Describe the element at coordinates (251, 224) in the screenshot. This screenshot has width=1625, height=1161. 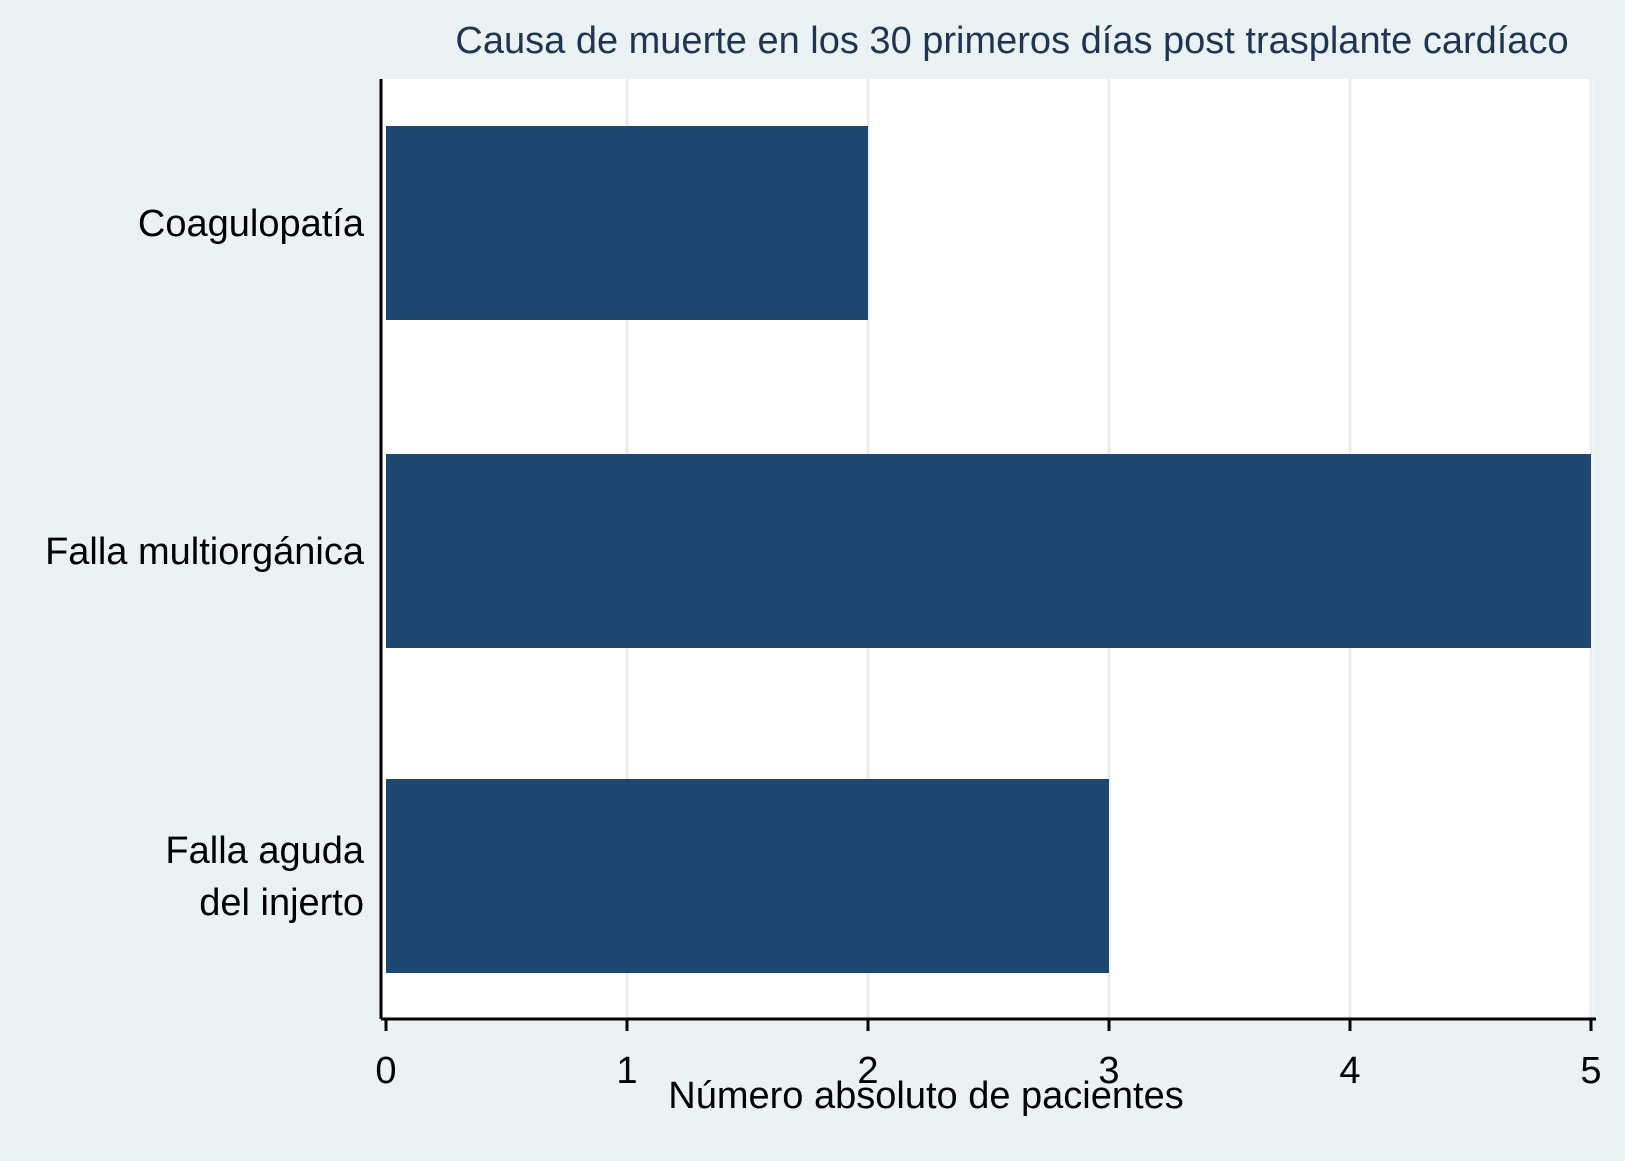
I see `category-label: Coagulopatía` at that location.